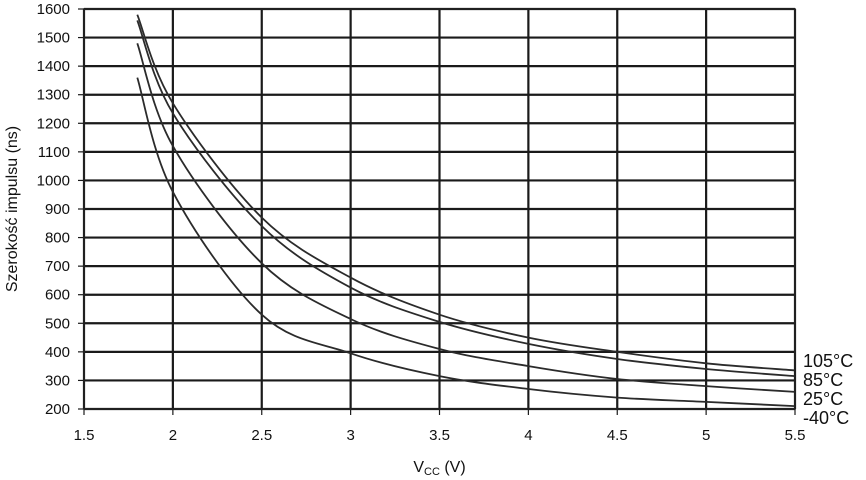  Describe the element at coordinates (706, 435) in the screenshot. I see `x-tick-label: 5` at that location.